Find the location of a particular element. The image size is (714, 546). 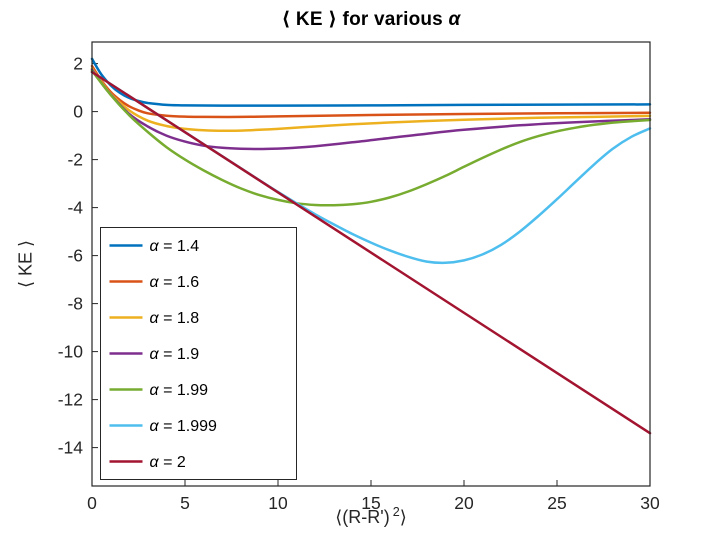

y-tick-label: 0 is located at coordinates (78, 112).